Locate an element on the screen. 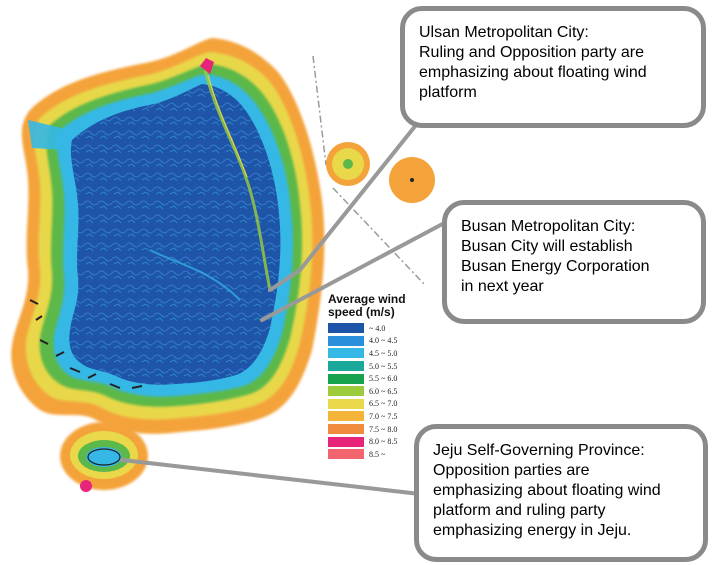  callout-ulsan-line: Ruling and Opposition party are is located at coordinates (532, 52).